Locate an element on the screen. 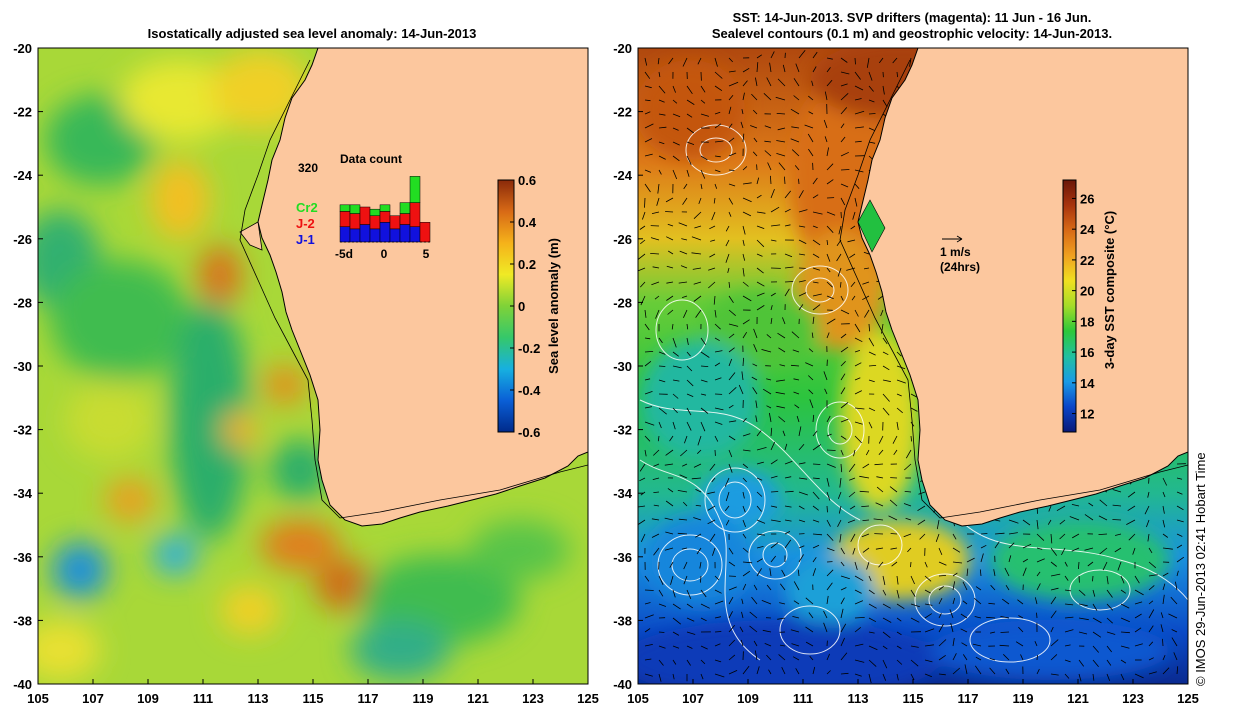  lon-tick-label: 119 is located at coordinates (1023, 698).